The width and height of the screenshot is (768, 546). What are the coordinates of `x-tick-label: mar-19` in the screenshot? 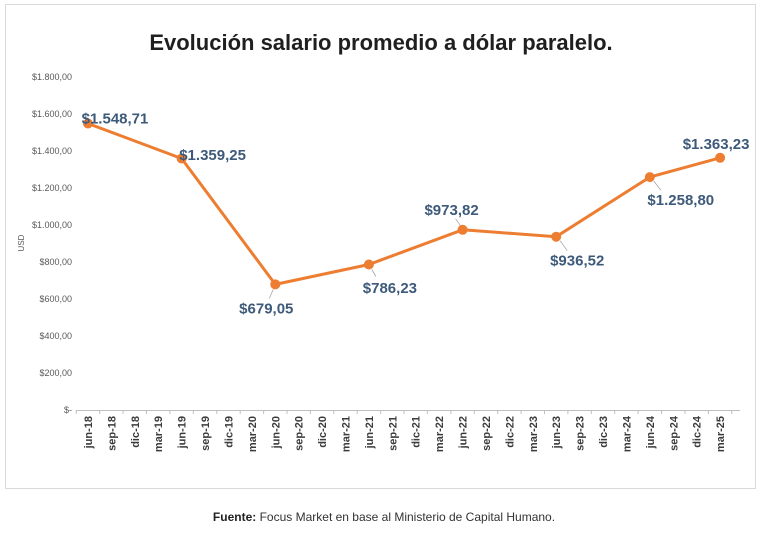 It's located at (159, 434).